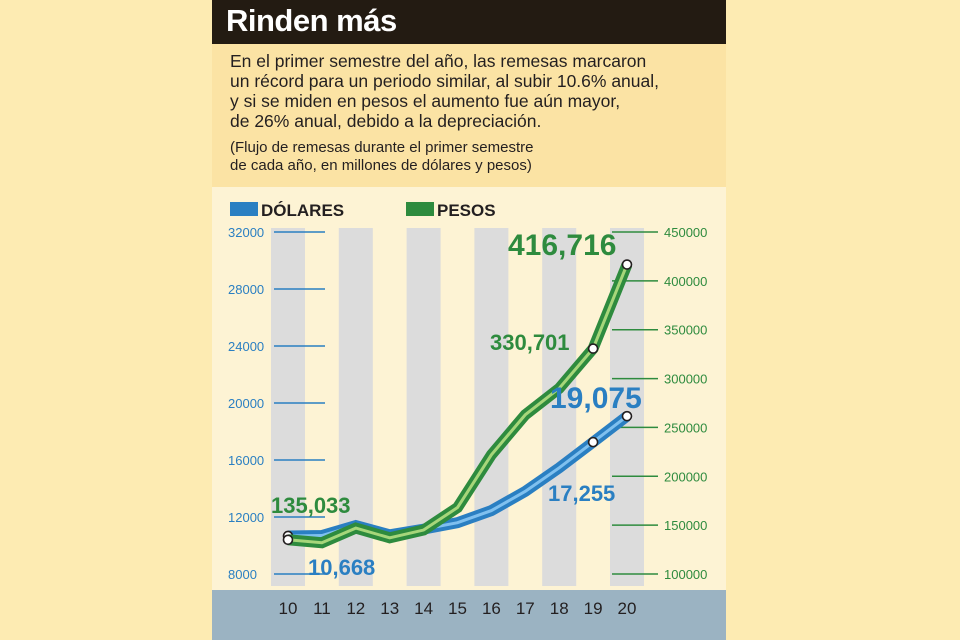 This screenshot has height=640, width=960. Describe the element at coordinates (246, 232) in the screenshot. I see `left-tick-label: 32000` at that location.